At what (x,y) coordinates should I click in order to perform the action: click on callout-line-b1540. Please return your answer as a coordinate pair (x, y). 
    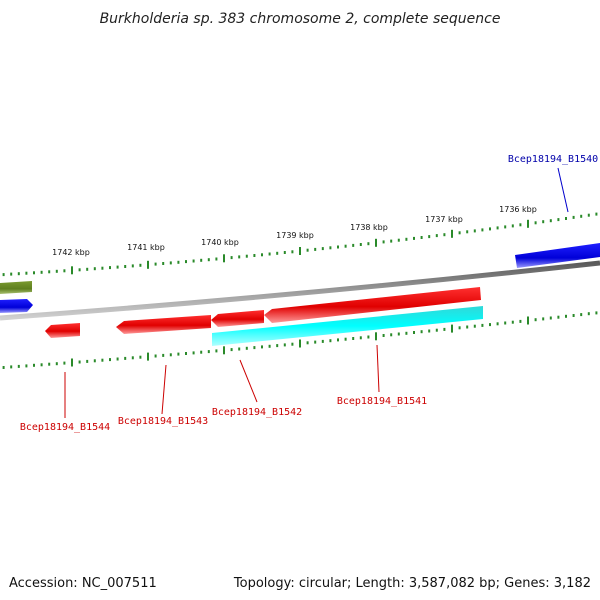
    Looking at the image, I should click on (563, 190).